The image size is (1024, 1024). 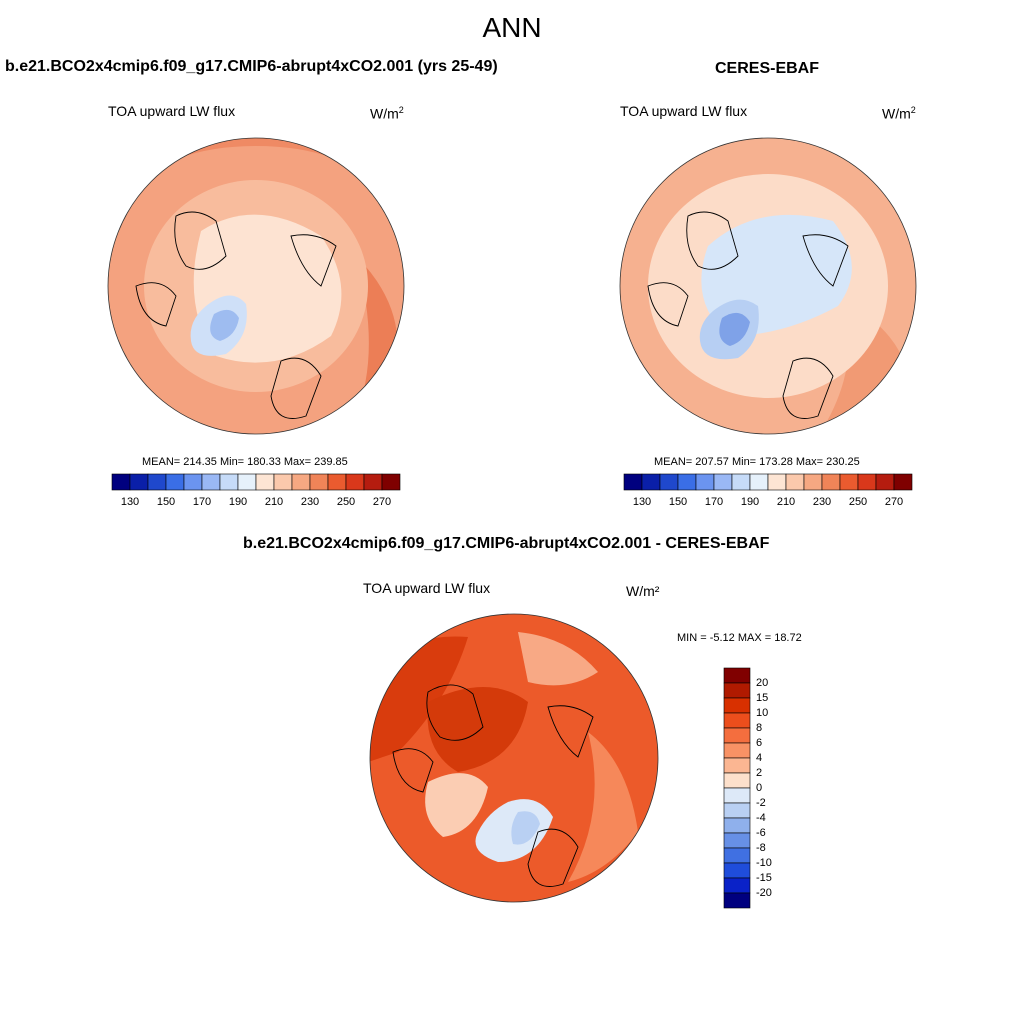 I want to click on colorbar-3-tick-label: -8, so click(x=761, y=848).